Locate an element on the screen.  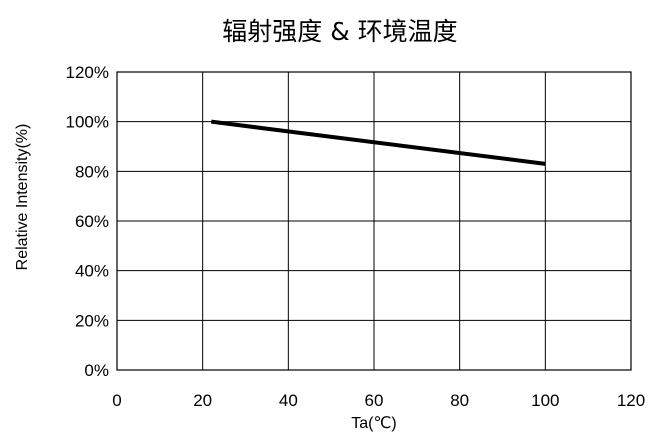
y-tick-label: 80% is located at coordinates (92, 171).